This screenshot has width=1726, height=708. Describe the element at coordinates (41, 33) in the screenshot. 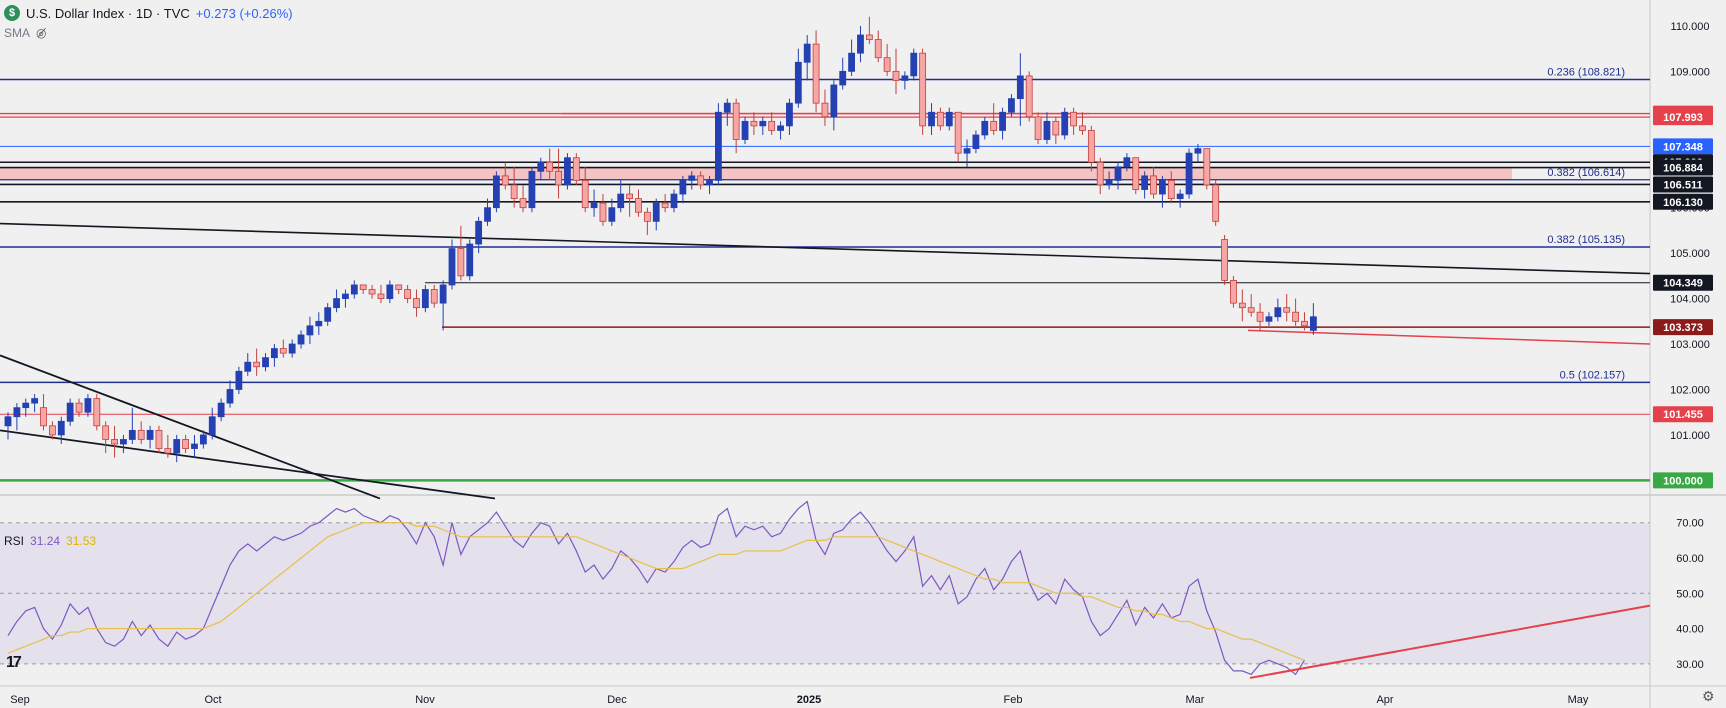

I see `eye-hidden-icon: ◎̸` at that location.